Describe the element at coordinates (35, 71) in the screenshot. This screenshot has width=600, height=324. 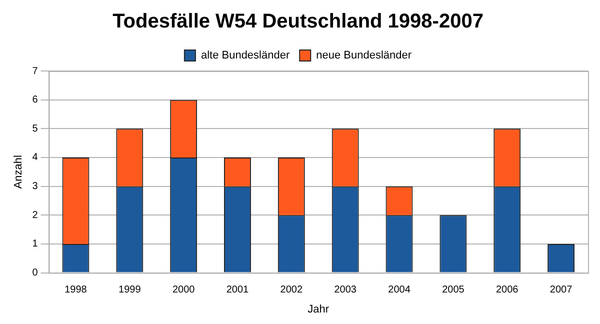
I see `y-tick-label: 7` at that location.